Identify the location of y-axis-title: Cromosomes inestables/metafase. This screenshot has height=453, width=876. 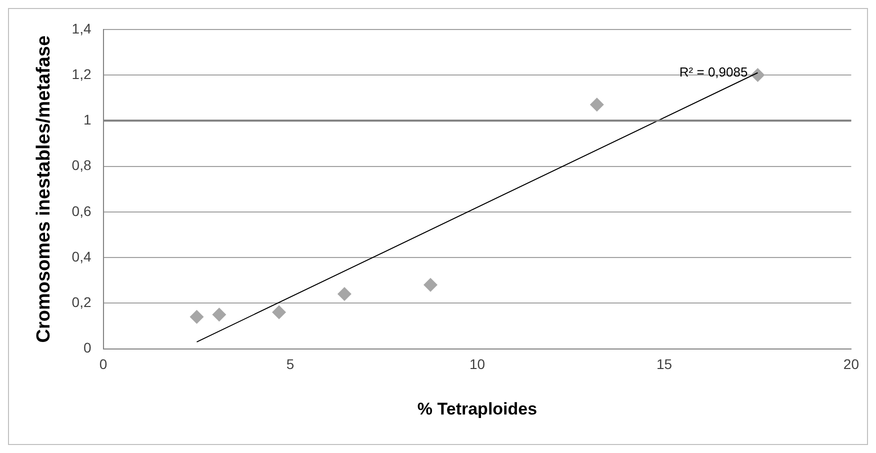
(44, 189).